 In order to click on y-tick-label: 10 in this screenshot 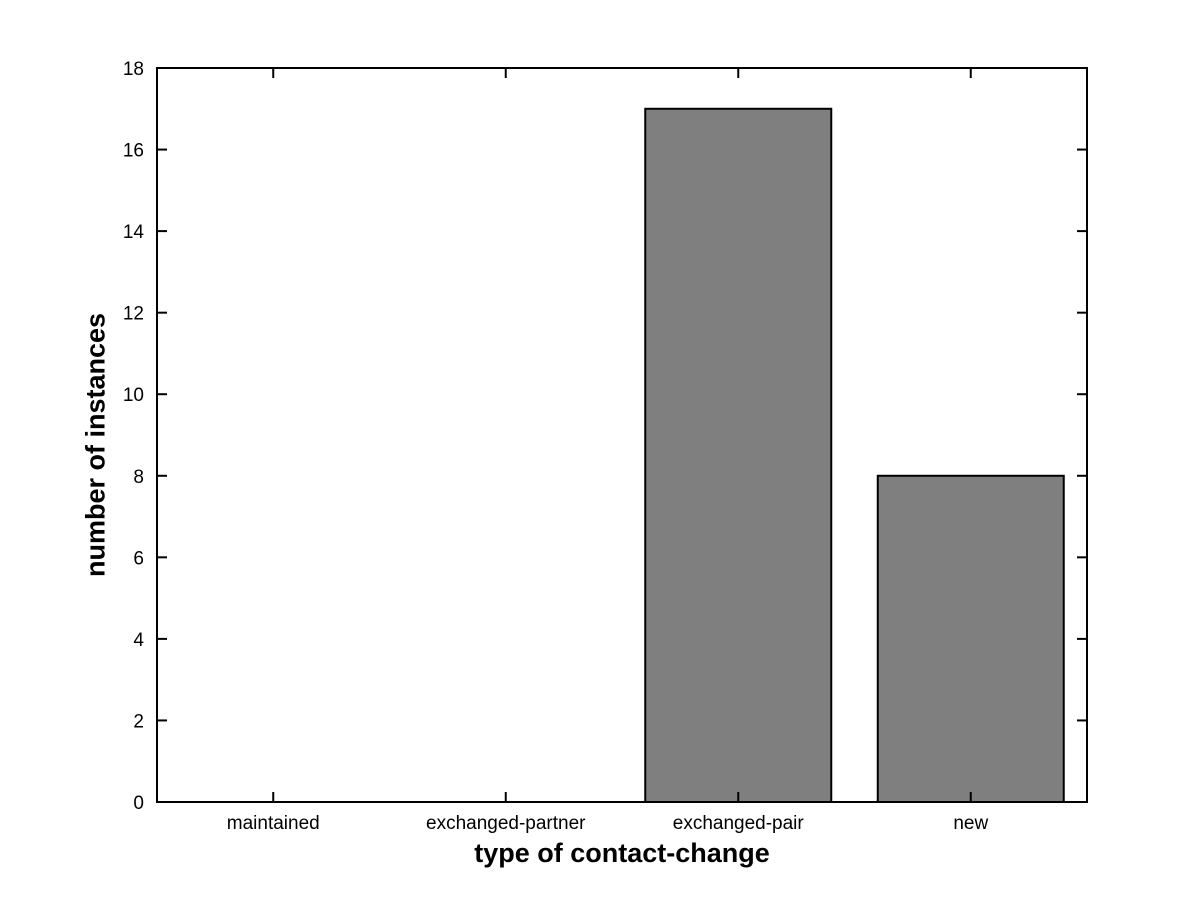, I will do `click(133, 395)`.